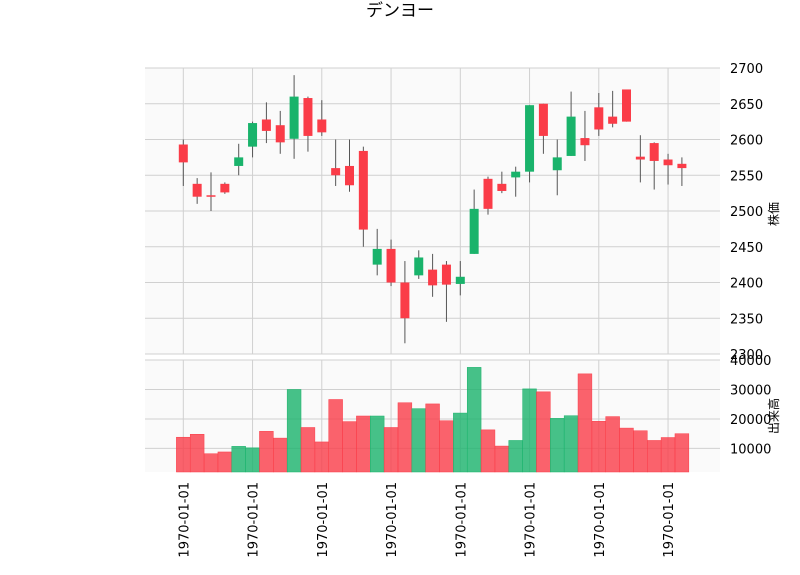  Describe the element at coordinates (746, 69) in the screenshot. I see `price-tick-label: 2700` at that location.